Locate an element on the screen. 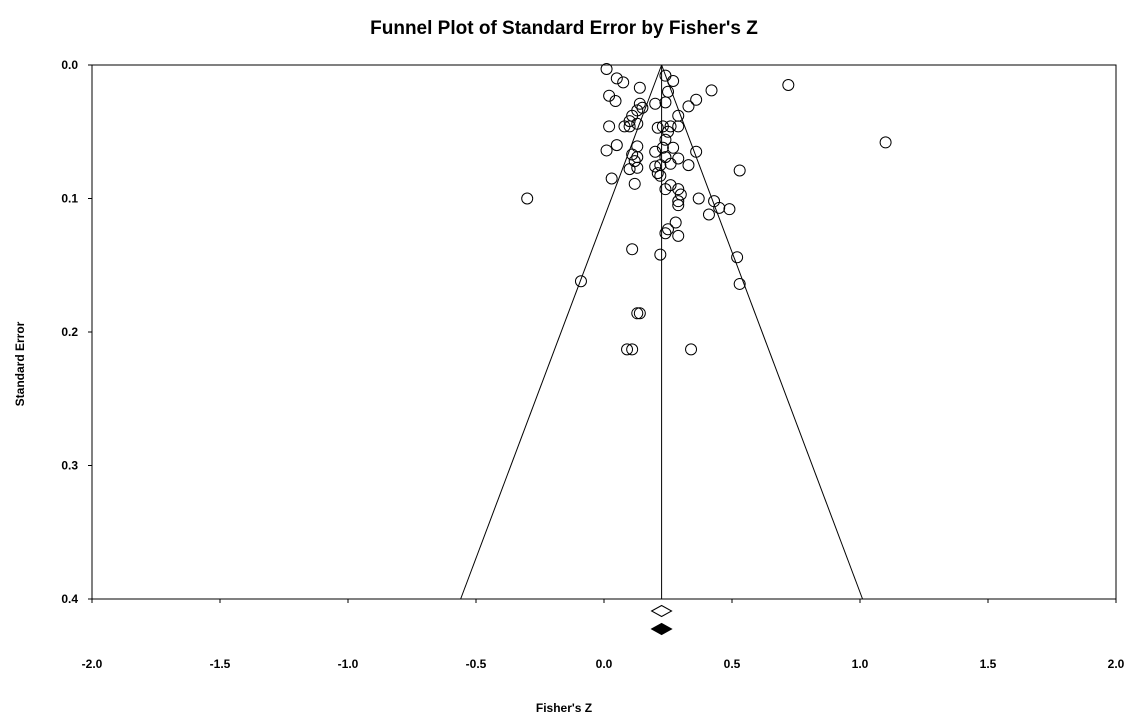  x-tick-label: 1.5 is located at coordinates (988, 664).